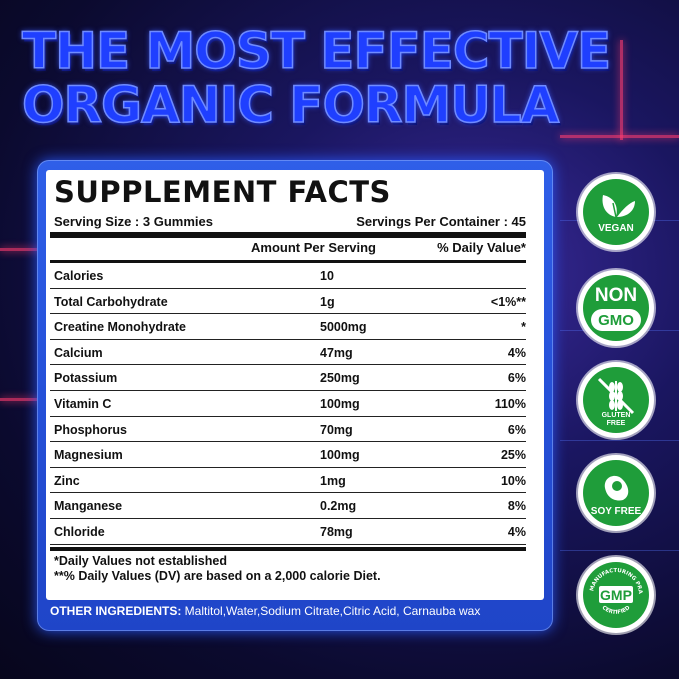 This screenshot has width=679, height=679. I want to click on nutrient-amount: 0.2mg, so click(338, 506).